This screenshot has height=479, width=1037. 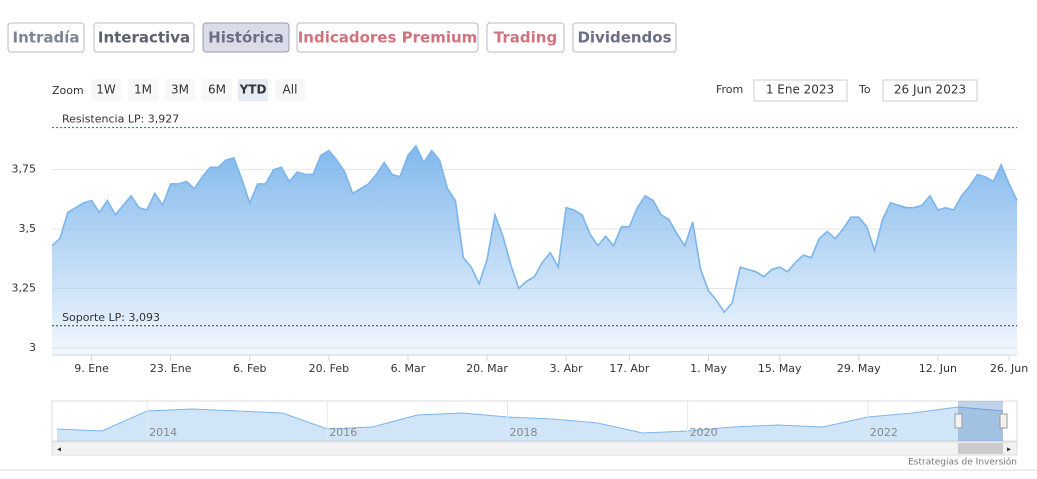 I want to click on zoom-button-label: All, so click(x=290, y=90).